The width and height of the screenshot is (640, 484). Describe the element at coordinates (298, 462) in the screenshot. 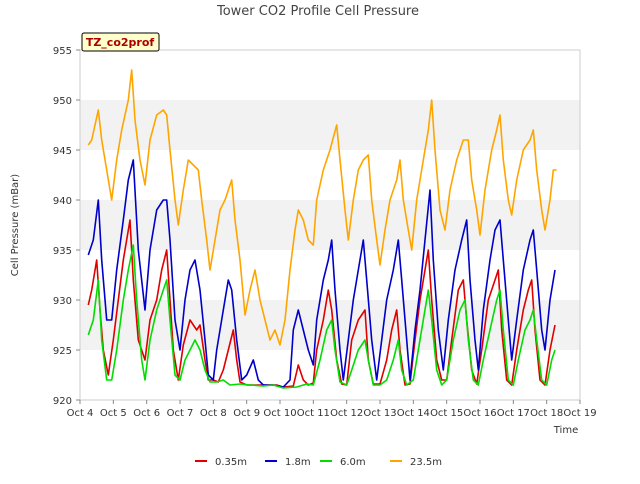

I see `legend-label: 1.8m` at that location.